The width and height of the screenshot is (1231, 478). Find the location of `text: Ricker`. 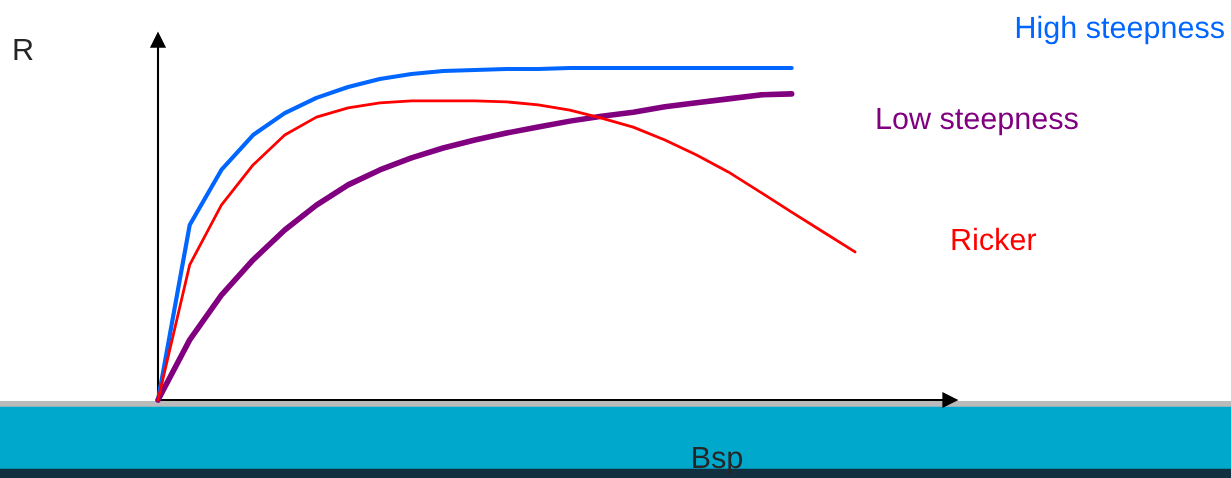

text: Ricker is located at coordinates (994, 239).